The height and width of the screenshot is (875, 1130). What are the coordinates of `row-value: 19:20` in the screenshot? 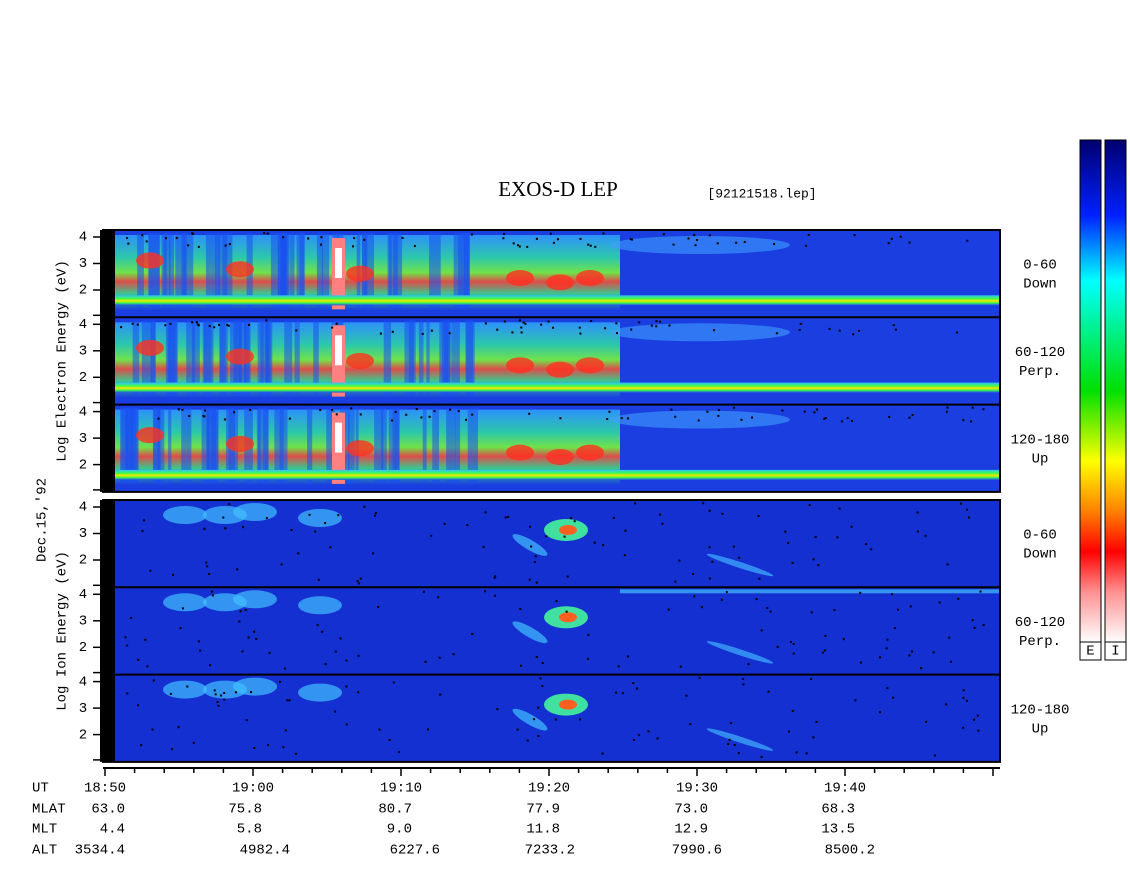 It's located at (549, 789).